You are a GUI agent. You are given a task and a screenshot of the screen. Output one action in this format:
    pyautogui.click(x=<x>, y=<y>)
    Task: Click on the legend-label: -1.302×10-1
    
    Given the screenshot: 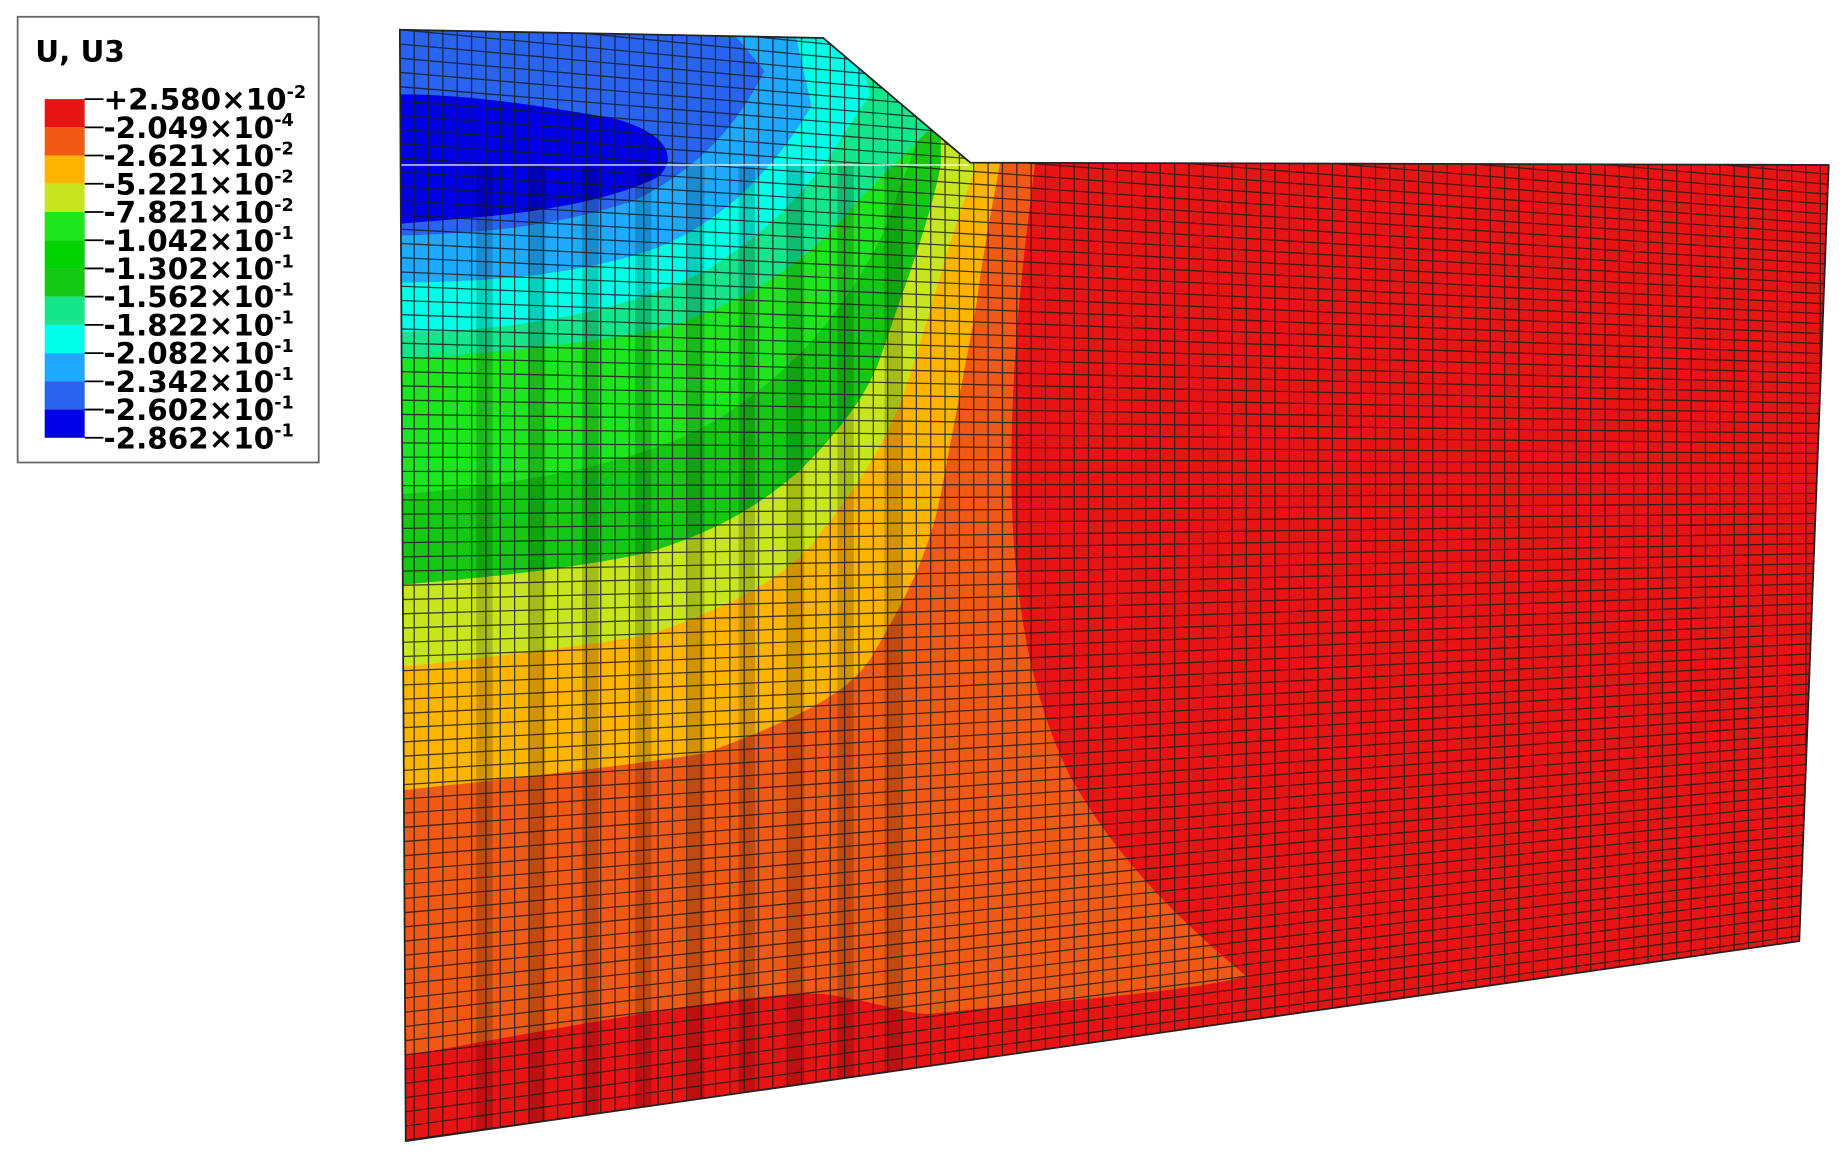 What is the action you would take?
    pyautogui.click(x=198, y=269)
    